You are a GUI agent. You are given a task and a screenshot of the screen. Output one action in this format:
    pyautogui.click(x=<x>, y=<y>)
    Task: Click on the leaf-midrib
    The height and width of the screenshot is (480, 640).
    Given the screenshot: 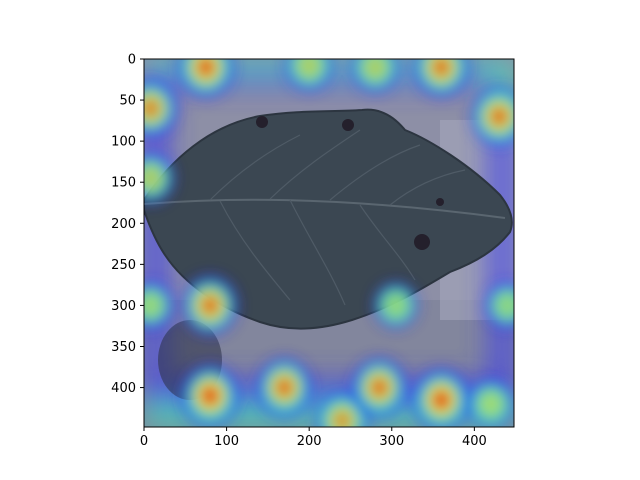 What is the action you would take?
    pyautogui.click(x=325, y=208)
    